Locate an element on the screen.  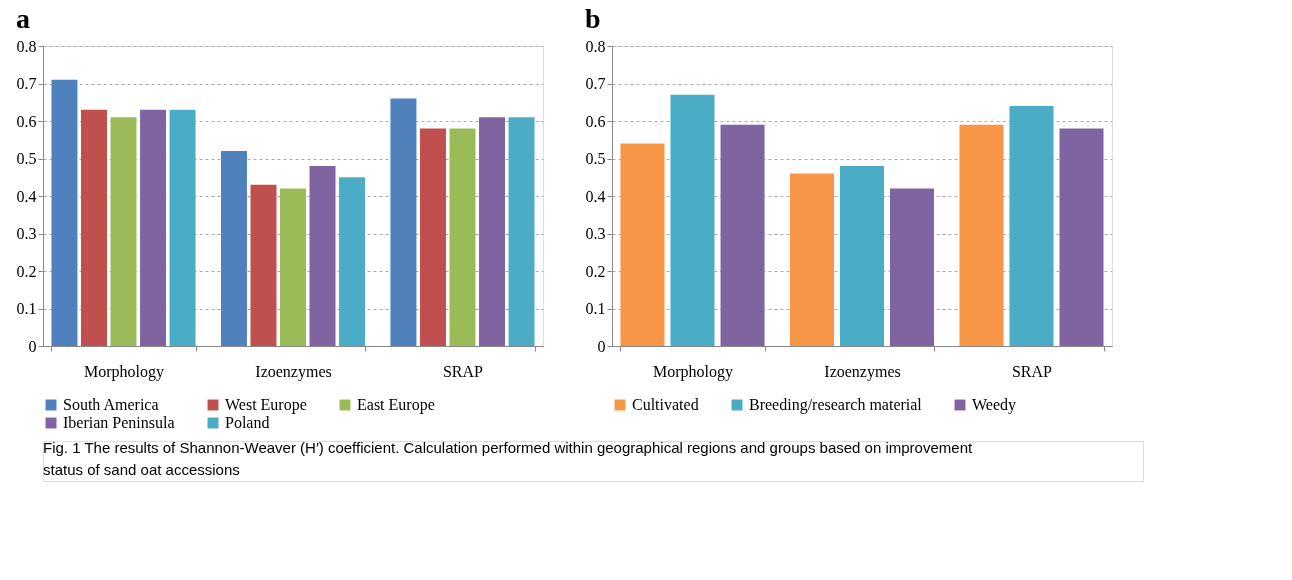
legend-label: East Europe is located at coordinates (396, 405).